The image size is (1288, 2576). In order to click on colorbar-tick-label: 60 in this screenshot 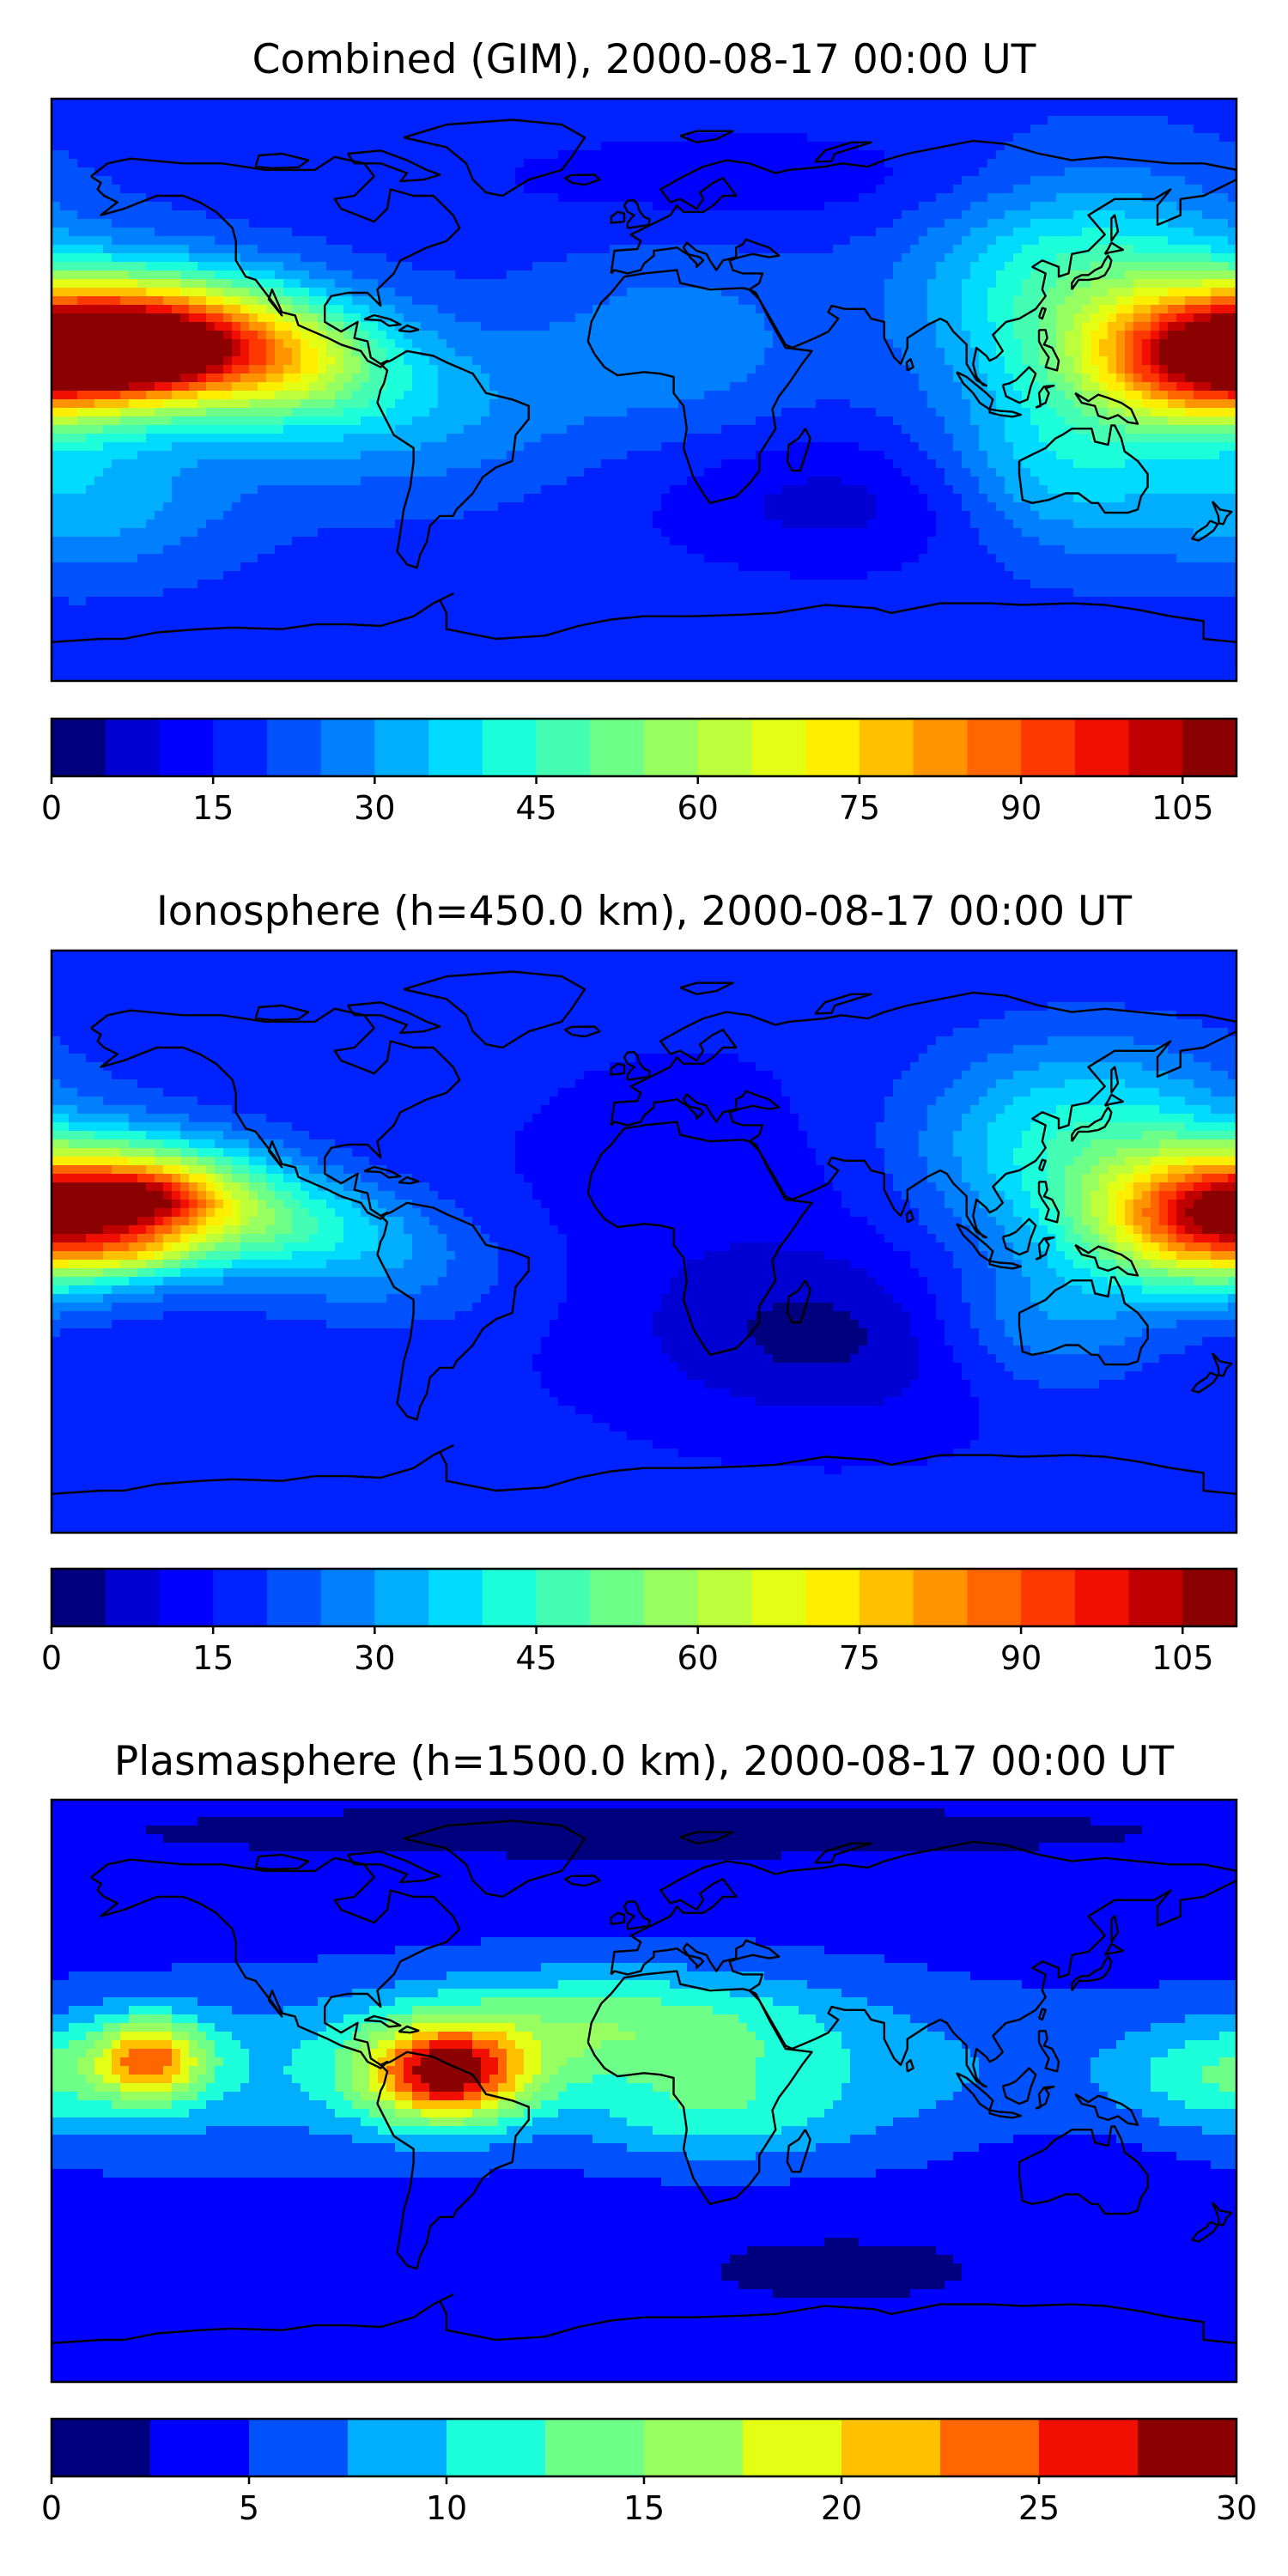, I will do `click(698, 1658)`.